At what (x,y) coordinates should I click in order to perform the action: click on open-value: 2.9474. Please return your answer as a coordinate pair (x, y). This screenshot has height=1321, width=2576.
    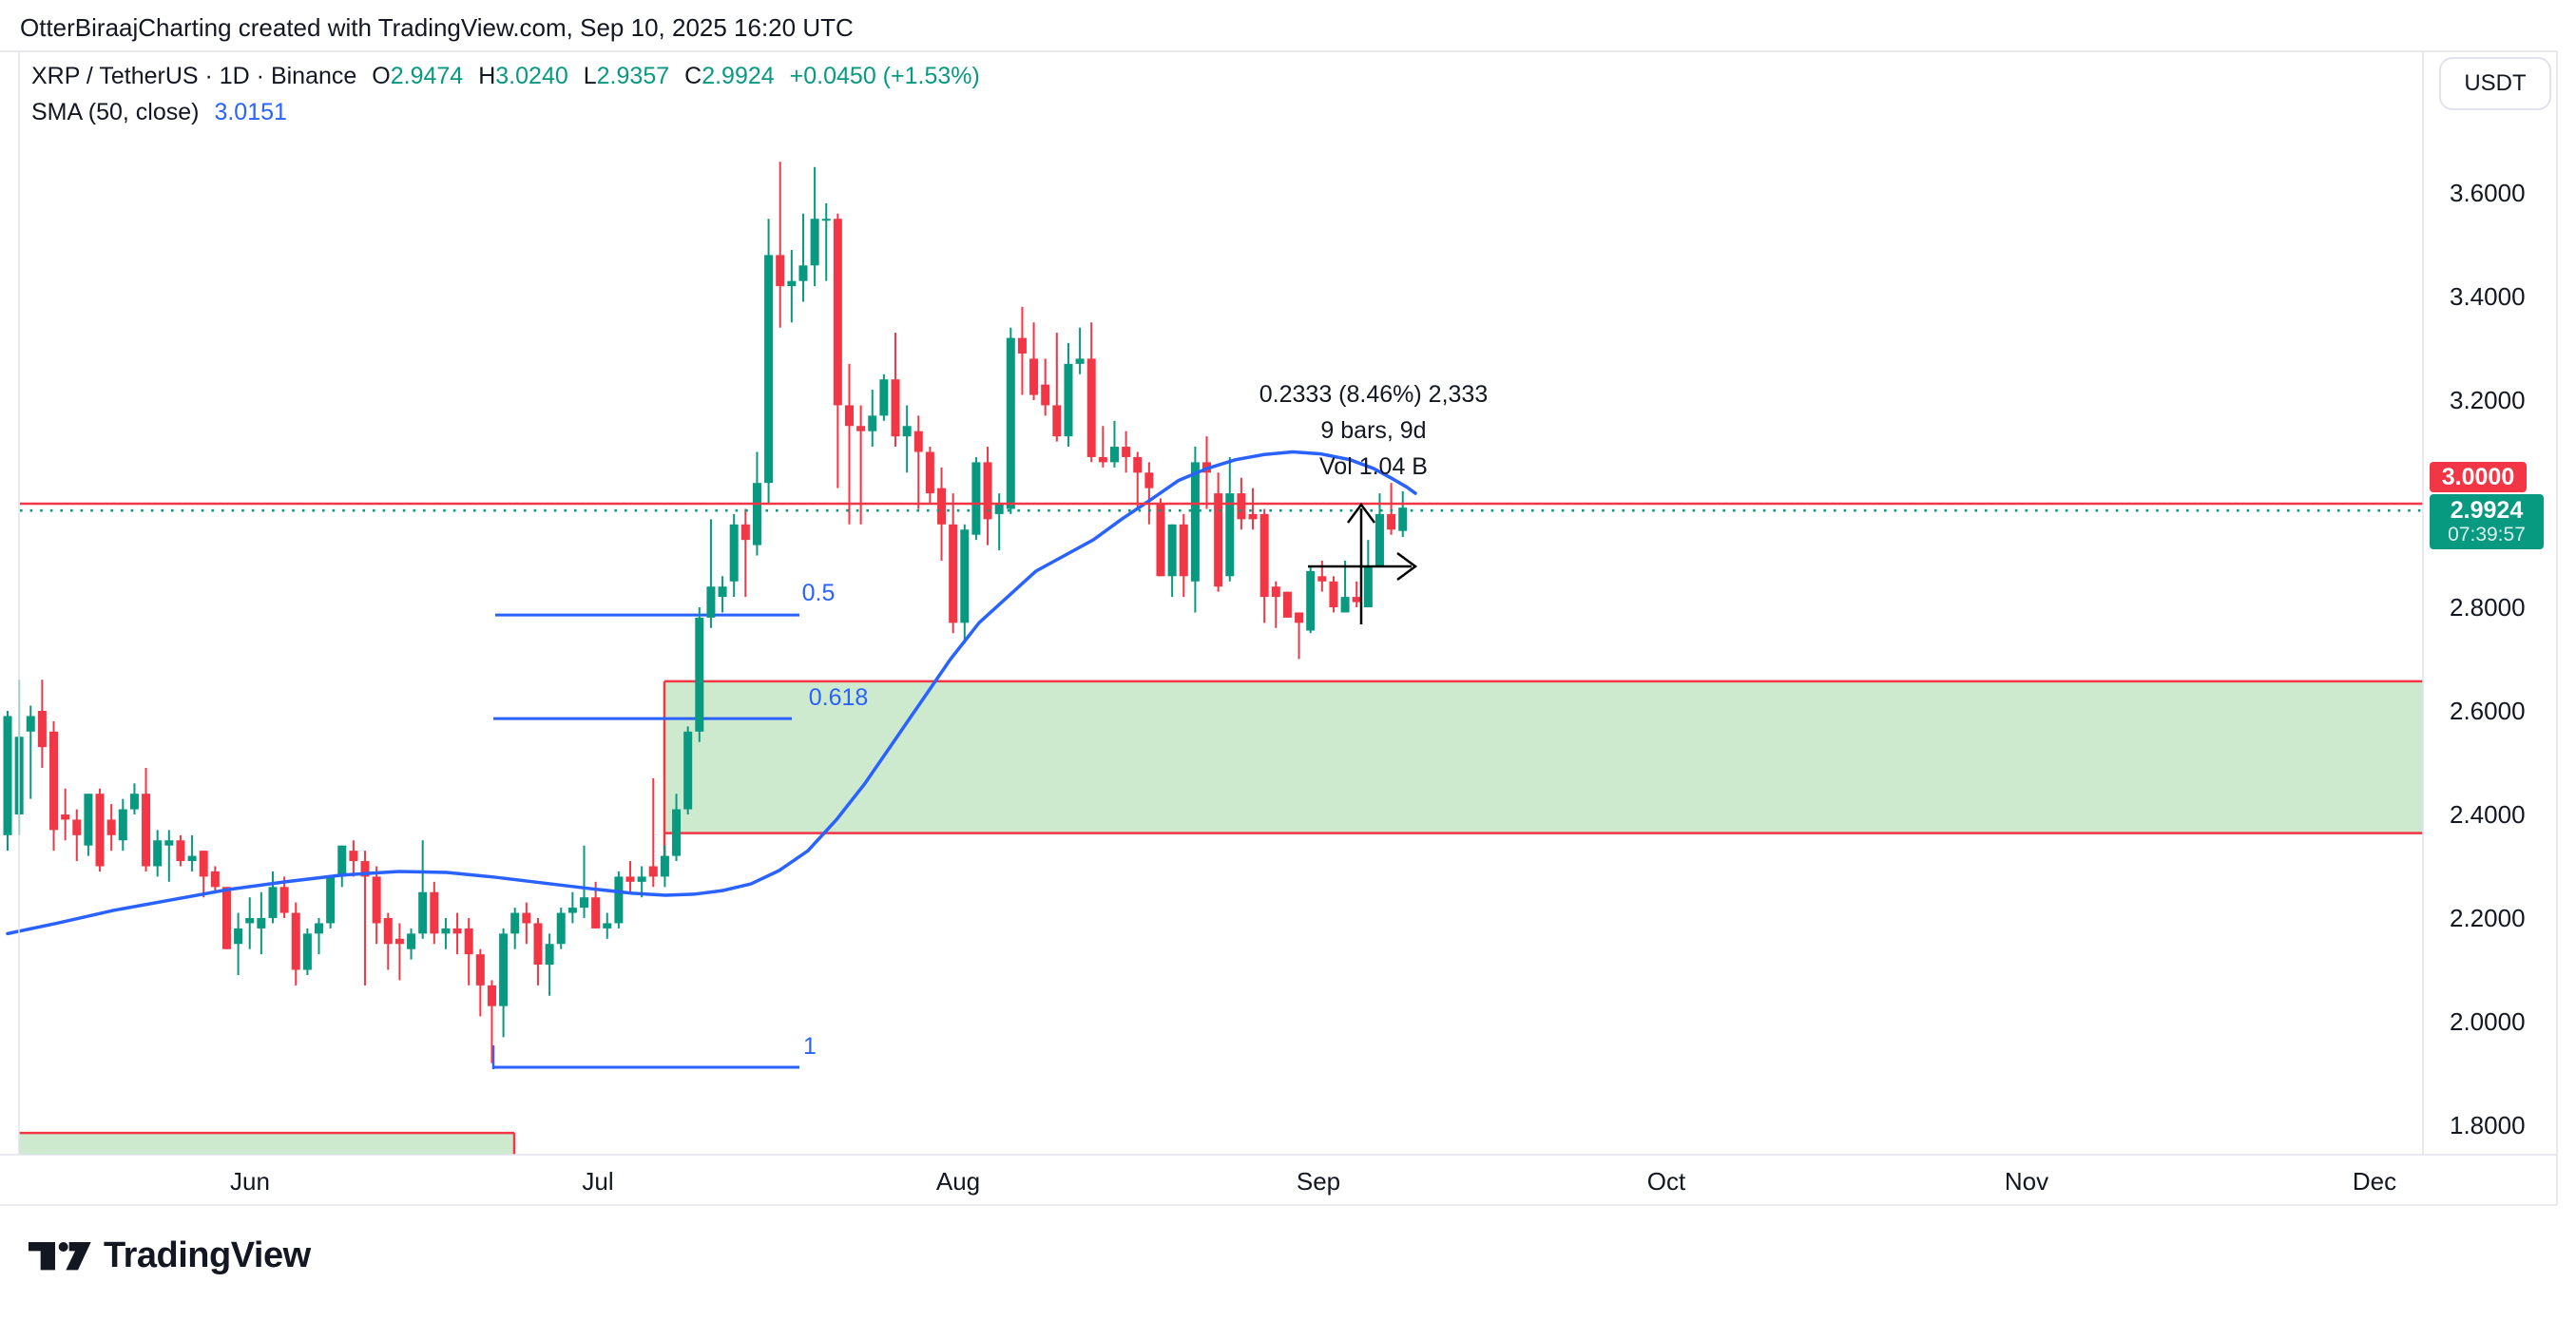
    Looking at the image, I should click on (427, 76).